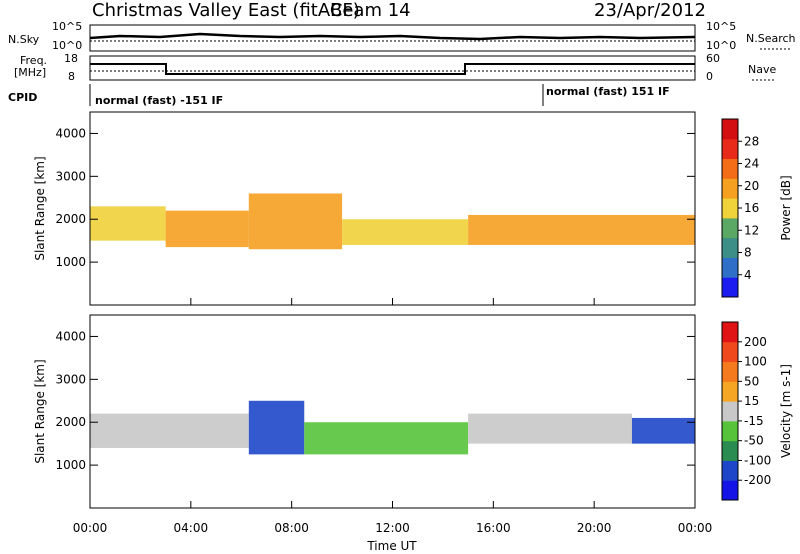  I want to click on search-tick-high: 10^5, so click(721, 26).